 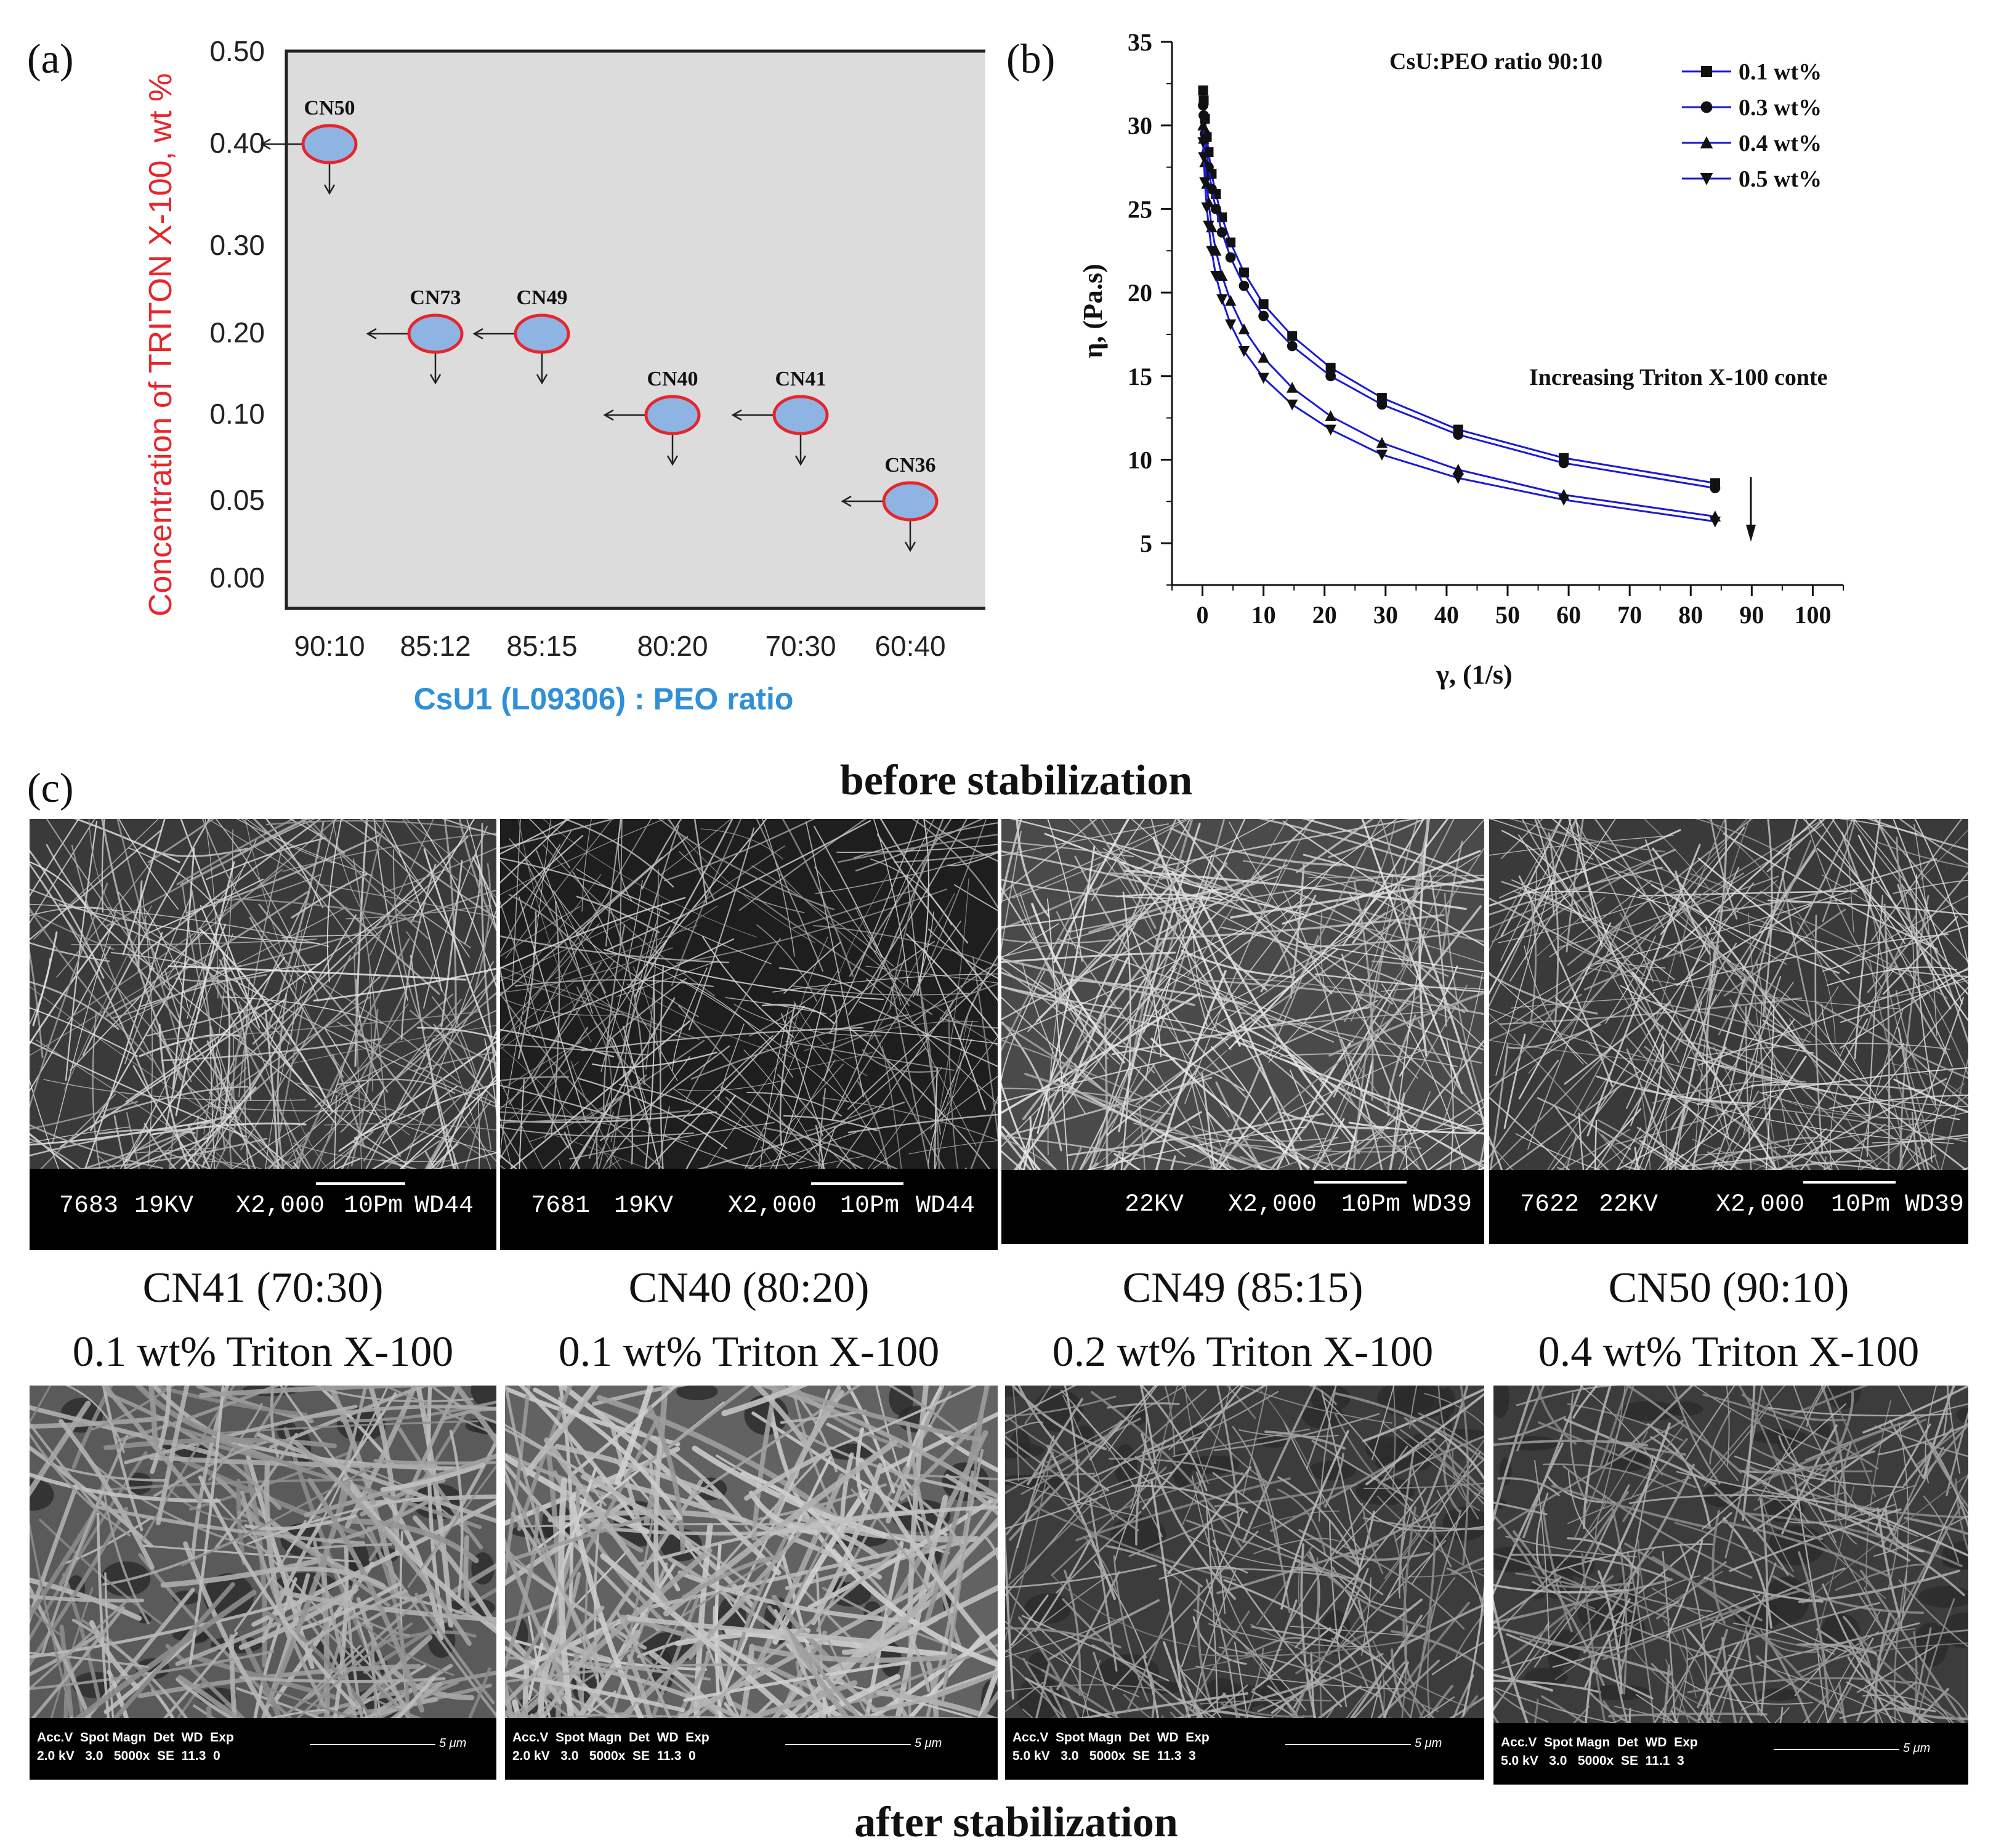 I want to click on caption-cn50: CN50 (90:10) 0.4 wt% Triton X-100, so click(x=1729, y=1320).